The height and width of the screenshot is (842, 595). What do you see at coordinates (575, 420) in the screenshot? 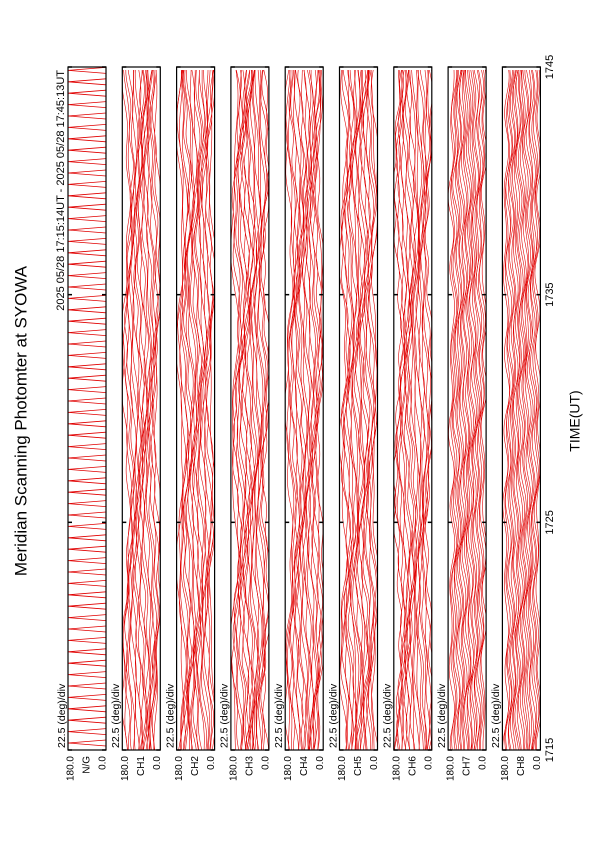
I see `x-axis-label: TIME(UT)` at bounding box center [575, 420].